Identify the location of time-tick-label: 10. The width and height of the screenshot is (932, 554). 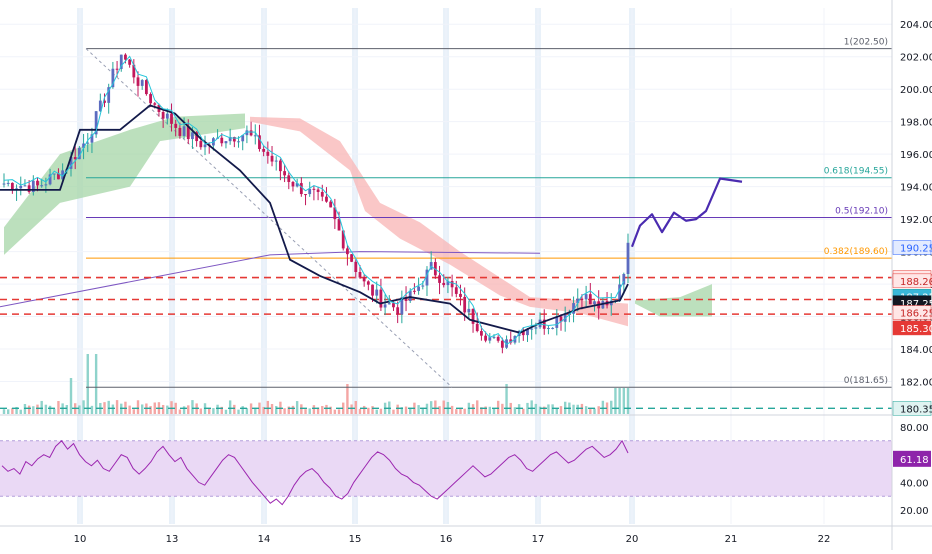
(80, 539).